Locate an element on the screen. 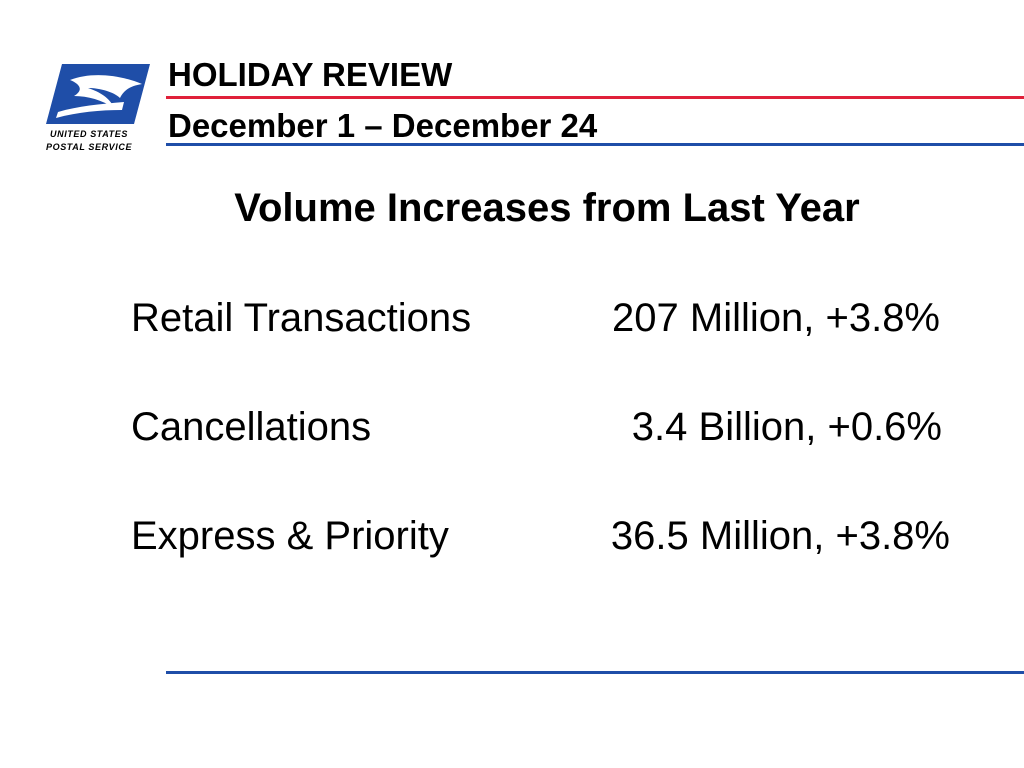 The image size is (1024, 768). stat-value-retail-transactions: 207 Million, +3.8% is located at coordinates (776, 318).